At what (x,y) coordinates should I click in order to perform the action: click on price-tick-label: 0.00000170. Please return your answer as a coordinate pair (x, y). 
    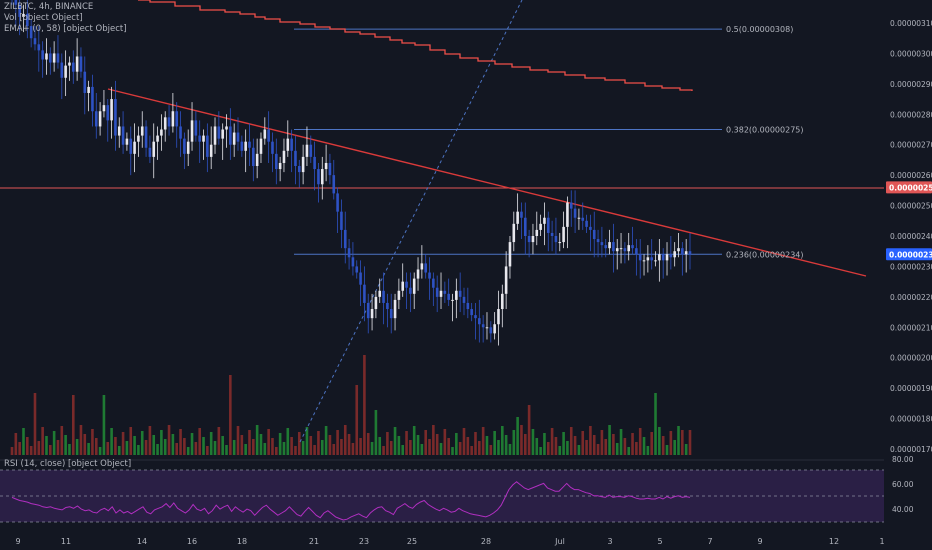
    Looking at the image, I should click on (911, 449).